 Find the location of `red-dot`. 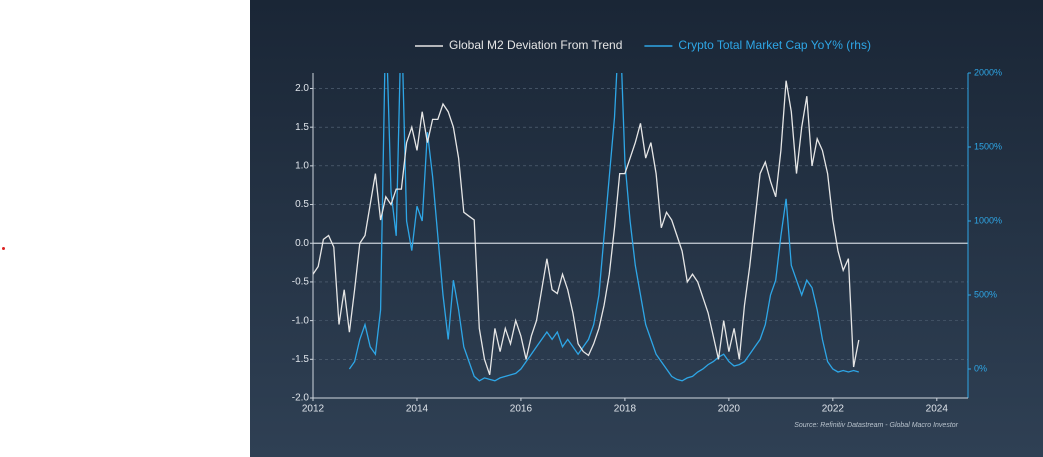

red-dot is located at coordinates (3, 248).